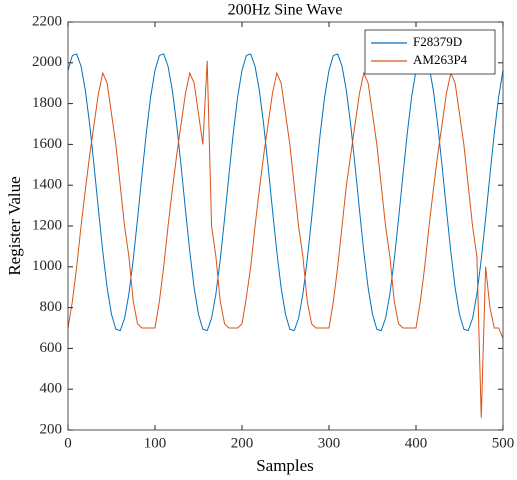  What do you see at coordinates (440, 59) in the screenshot?
I see `legend-label: AM263P4` at bounding box center [440, 59].